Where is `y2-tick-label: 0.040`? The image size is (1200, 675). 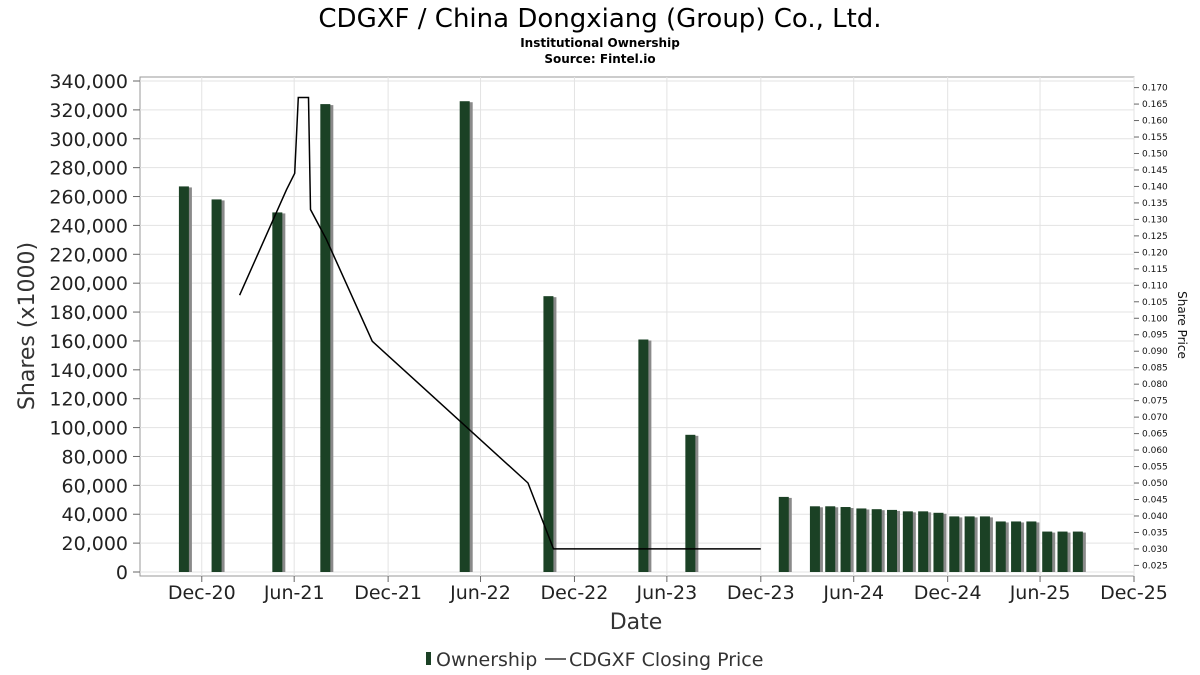 y2-tick-label: 0.040 is located at coordinates (1155, 517).